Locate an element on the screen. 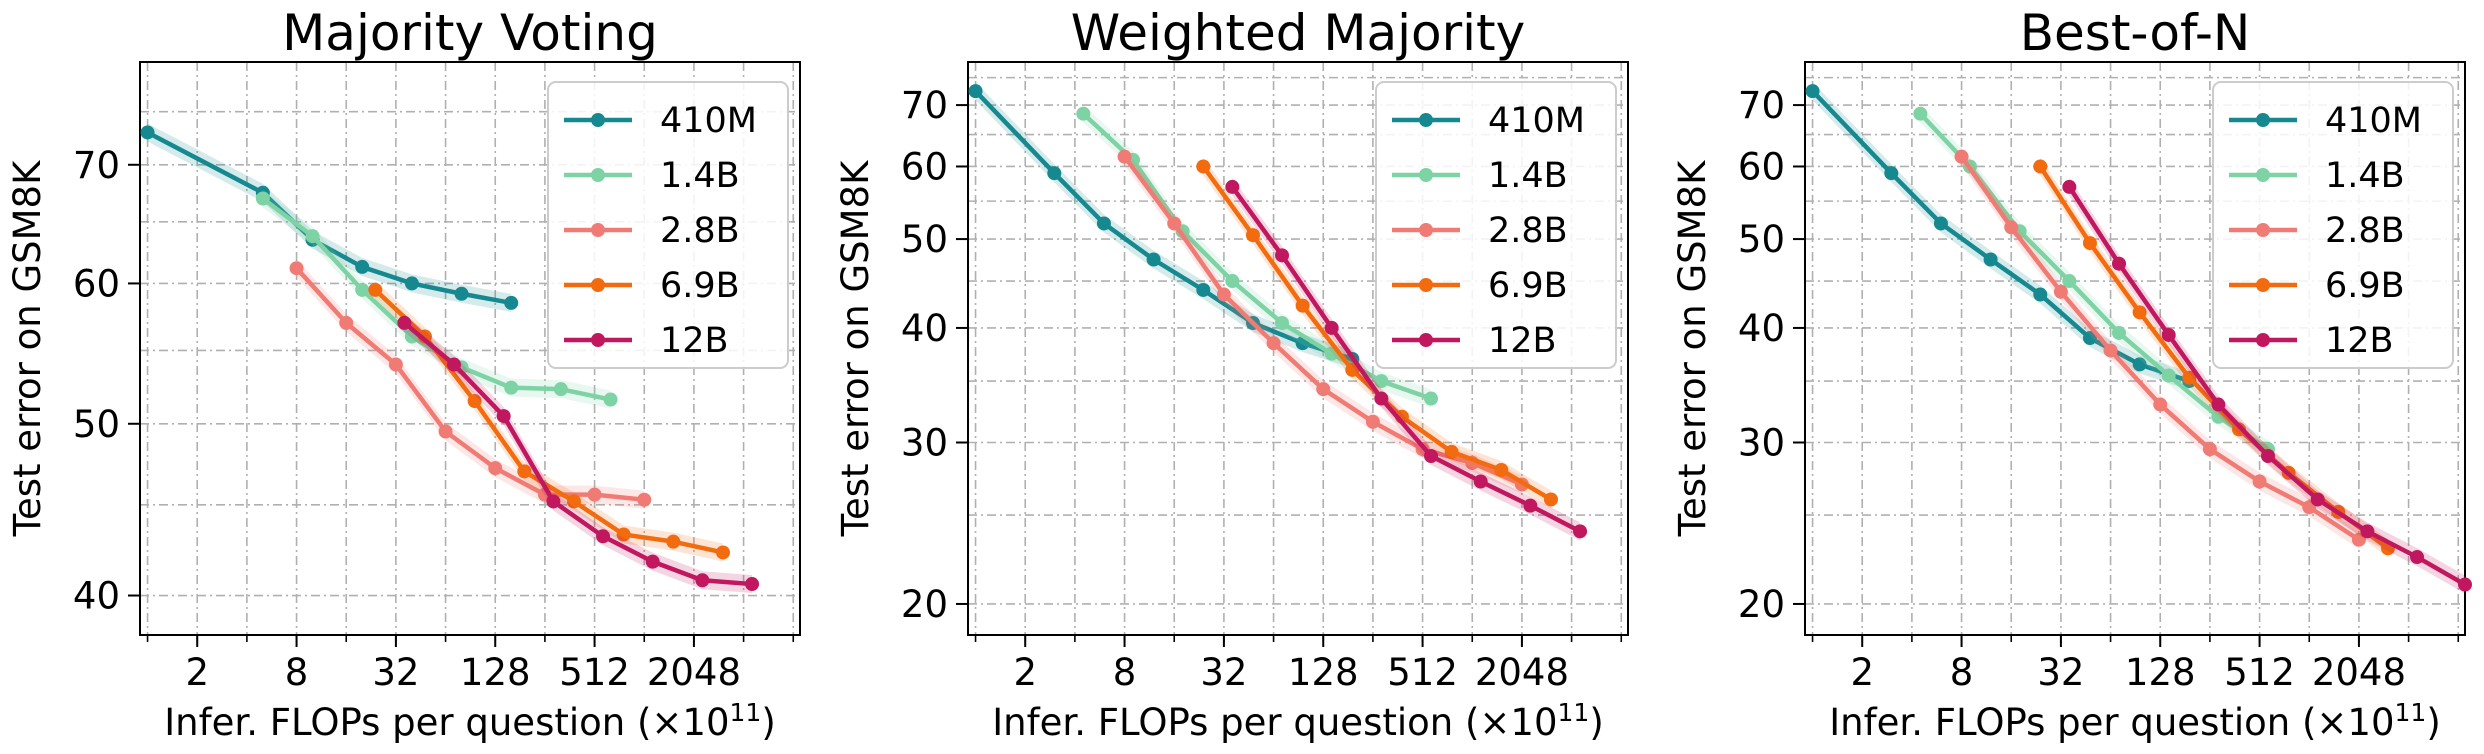  series-2.8b is located at coordinates (1323, 320).